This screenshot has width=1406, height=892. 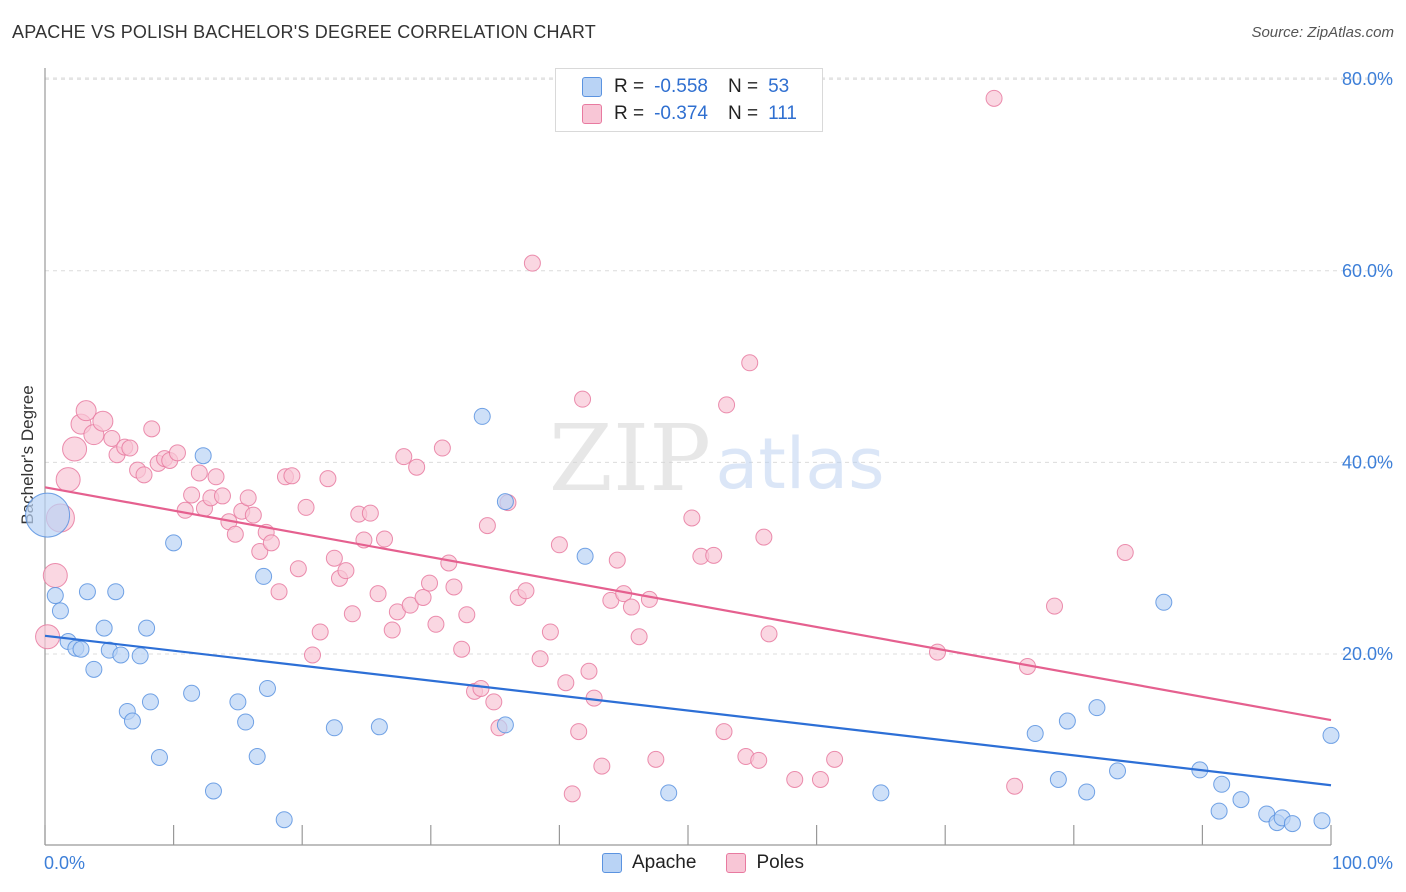 I want to click on apache-n-value: 53, so click(x=779, y=86).